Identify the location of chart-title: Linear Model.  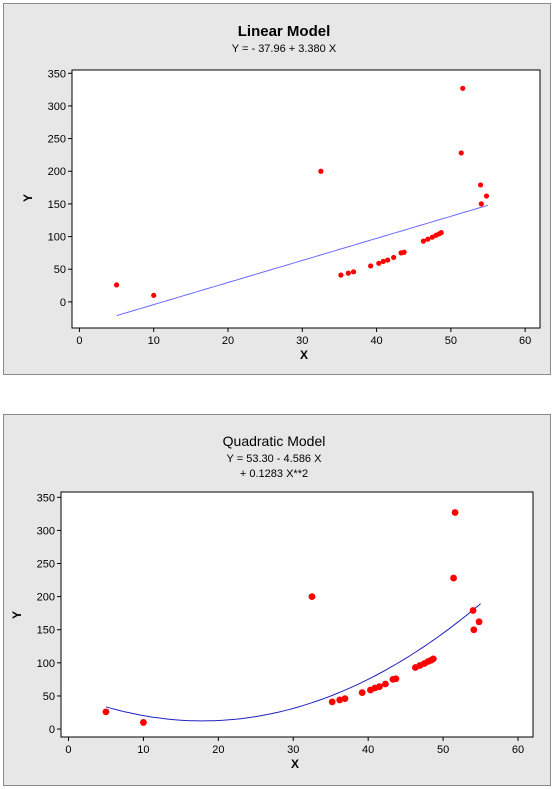
(284, 31).